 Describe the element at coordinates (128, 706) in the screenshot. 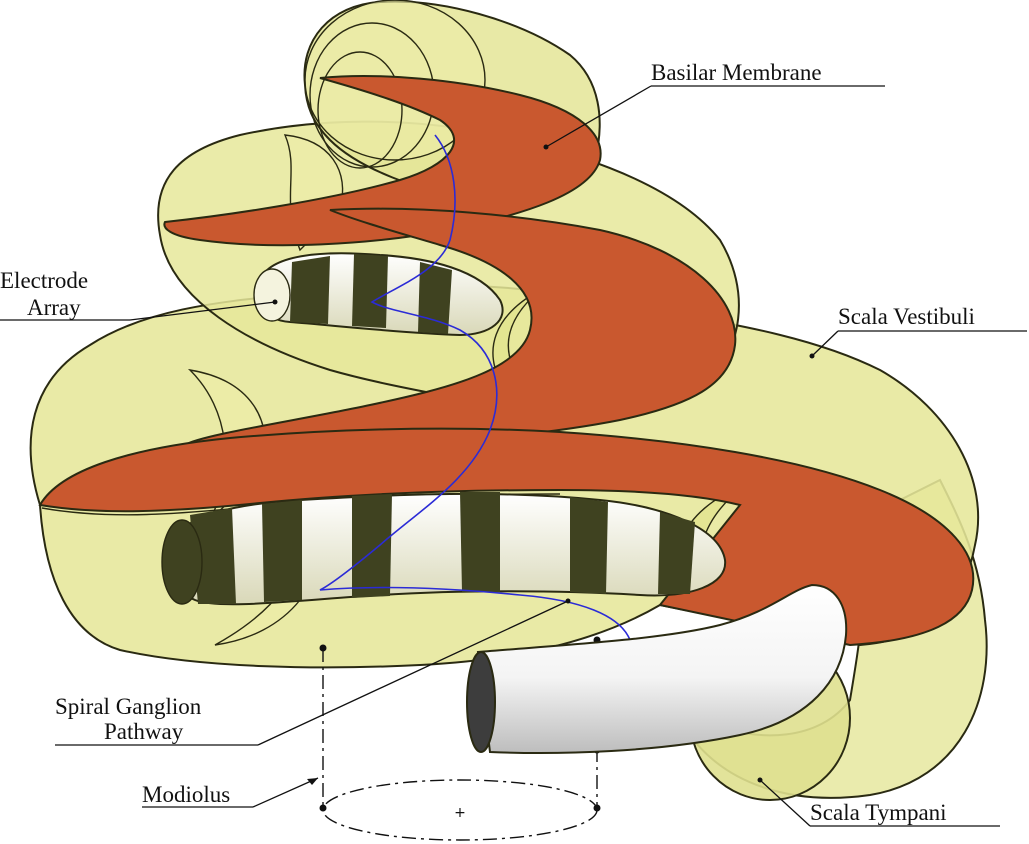

I see `spiral-ganglion-text-line1: Spiral Ganglion` at that location.